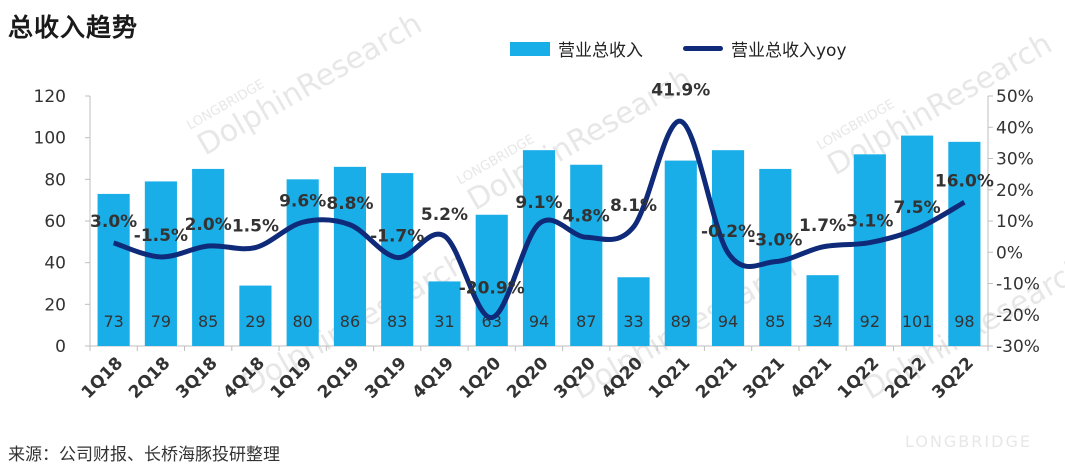  I want to click on bar-value-label: 33, so click(633, 321).